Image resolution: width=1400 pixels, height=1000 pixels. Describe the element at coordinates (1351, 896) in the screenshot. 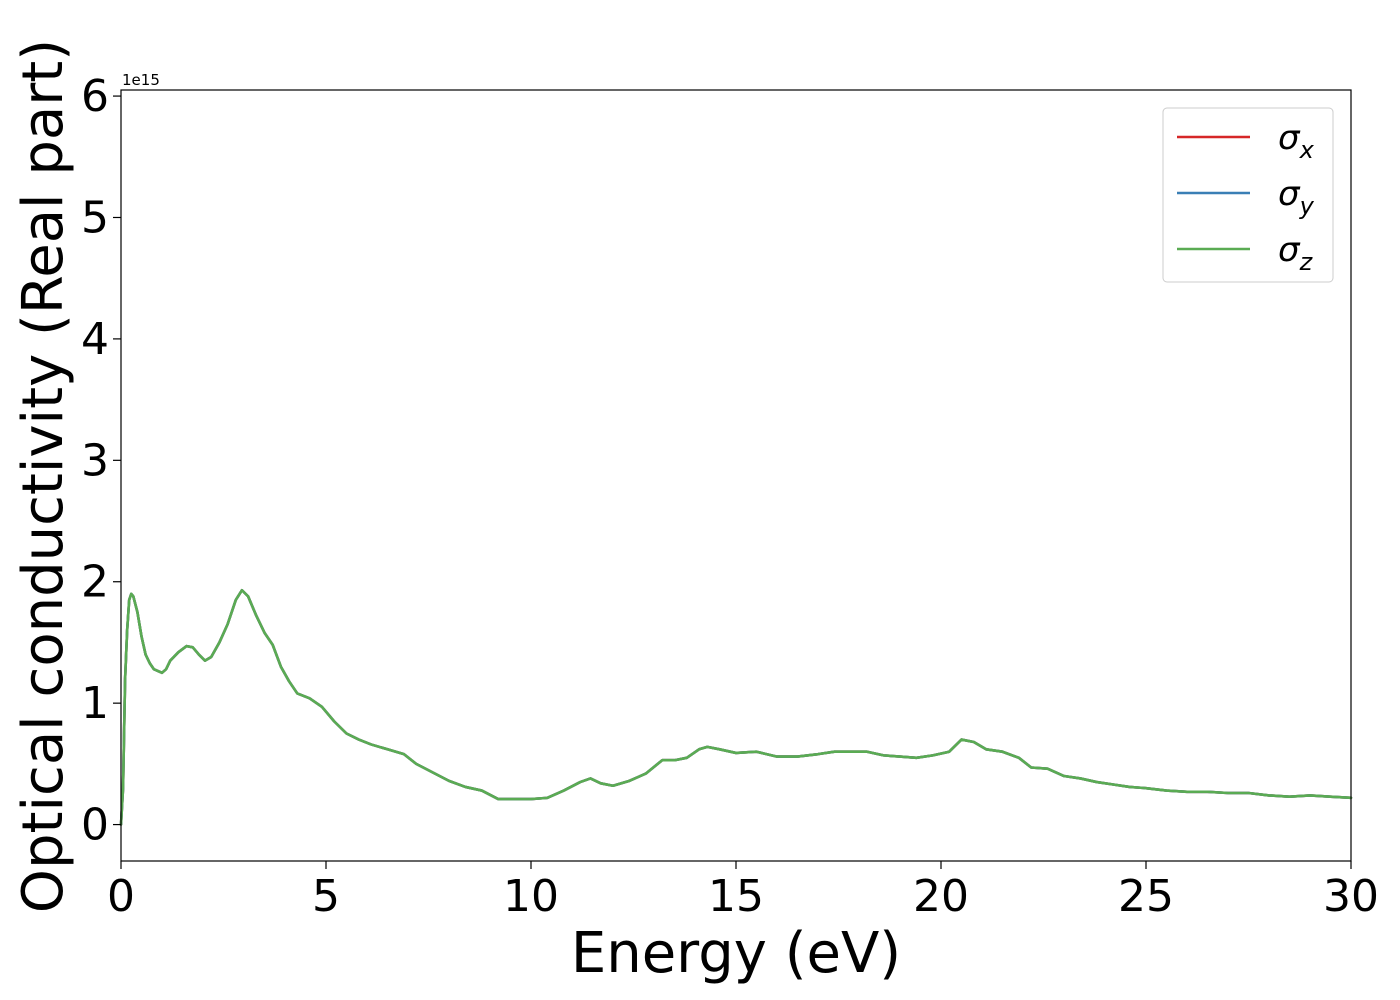

I see `x-tick-label: 30` at that location.